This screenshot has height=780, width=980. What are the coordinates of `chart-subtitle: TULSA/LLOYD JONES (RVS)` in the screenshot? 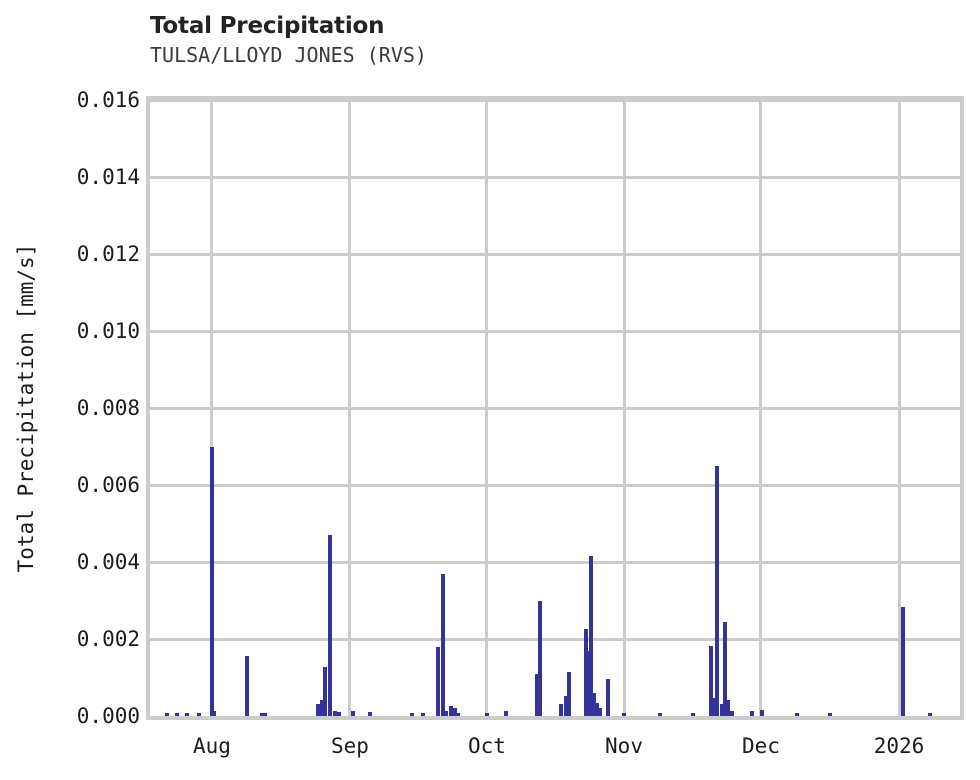 It's located at (288, 55).